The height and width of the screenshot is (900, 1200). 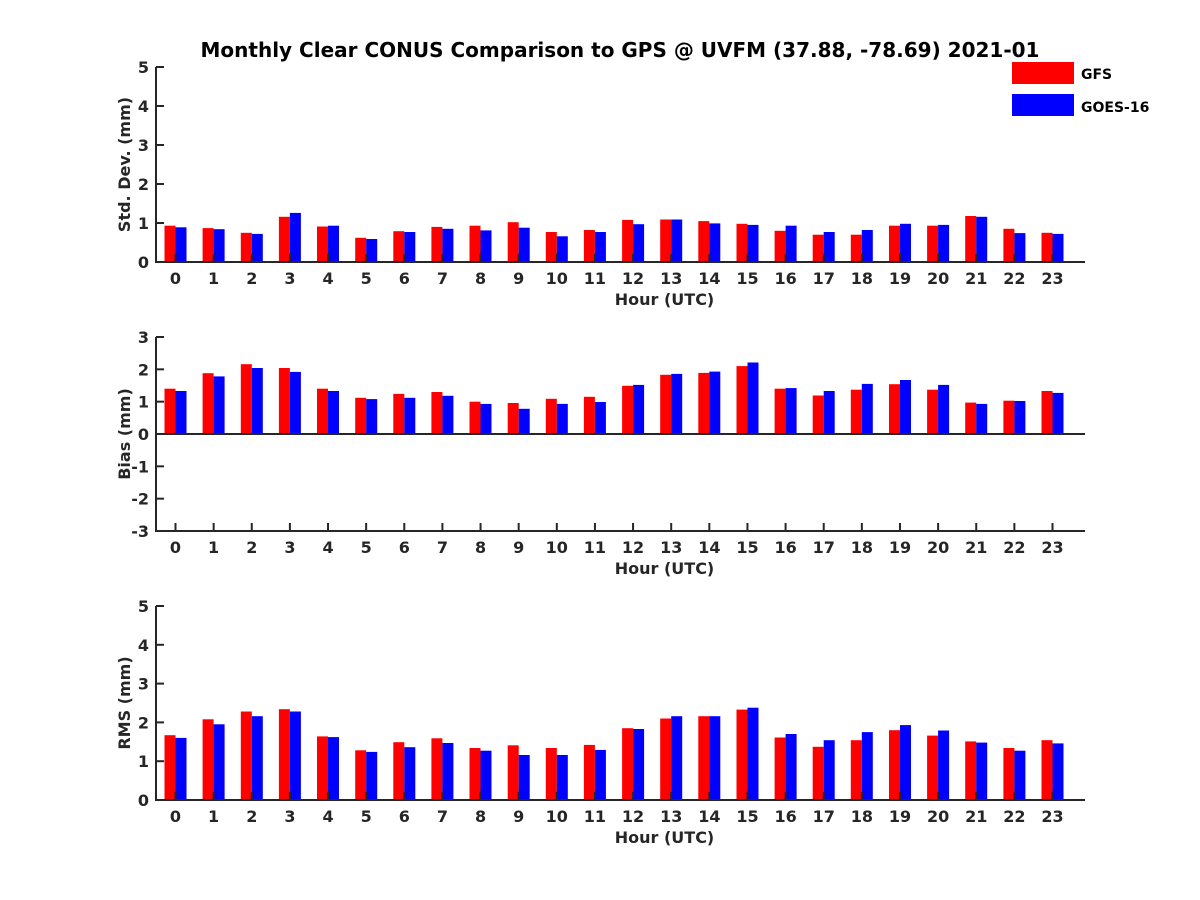 What do you see at coordinates (143, 67) in the screenshot?
I see `y-tick-label: 5` at bounding box center [143, 67].